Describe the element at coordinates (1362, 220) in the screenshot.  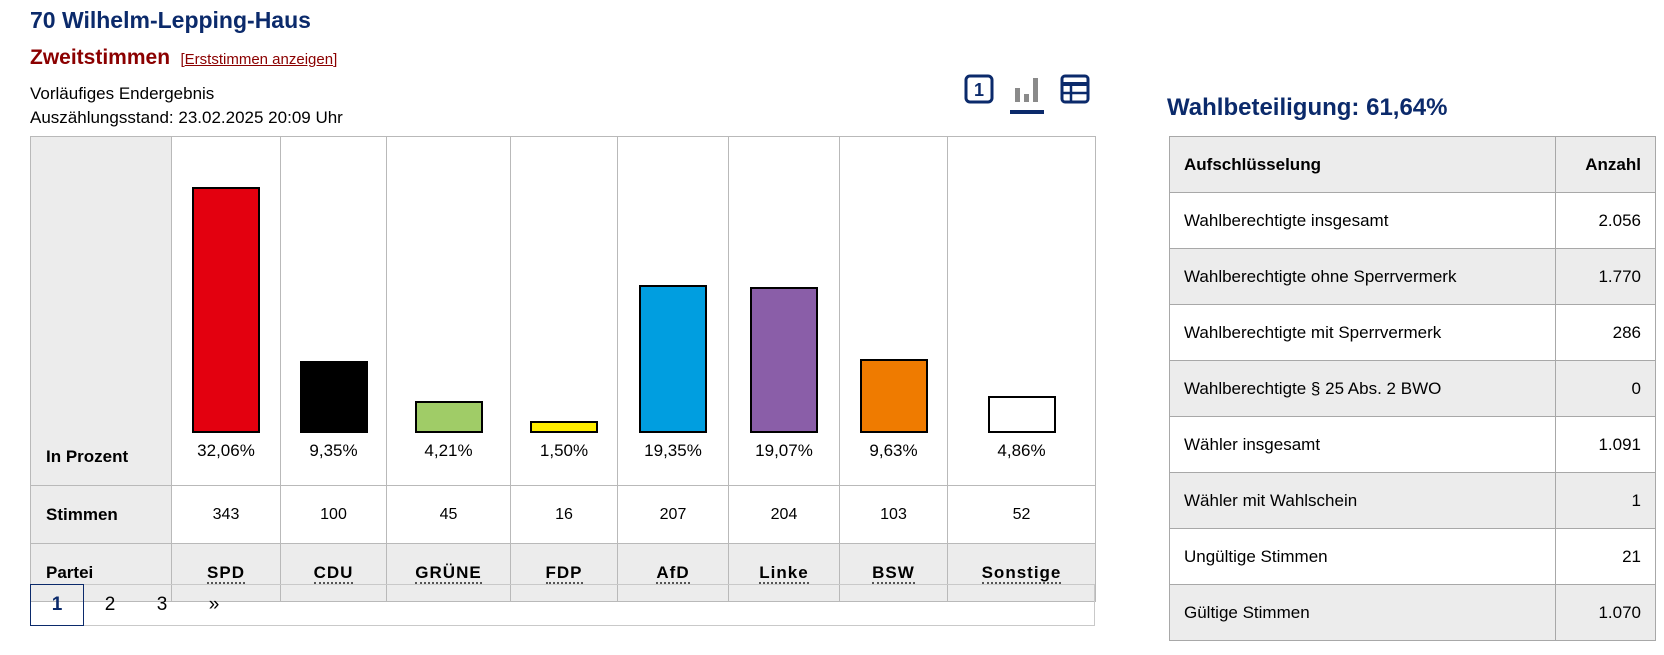
I see `breakdown-label: Wahlberechtigte insgesamt` at that location.